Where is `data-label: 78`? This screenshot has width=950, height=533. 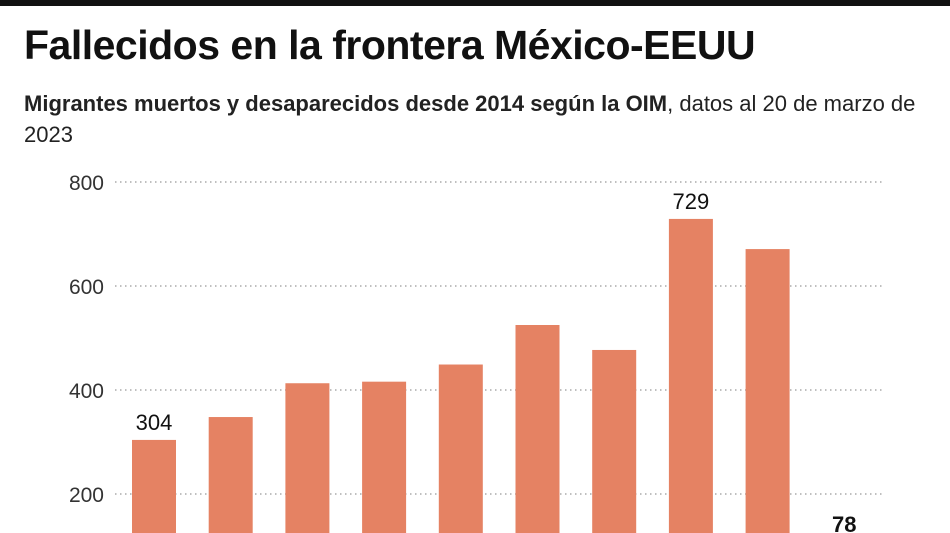
data-label: 78 is located at coordinates (844, 522).